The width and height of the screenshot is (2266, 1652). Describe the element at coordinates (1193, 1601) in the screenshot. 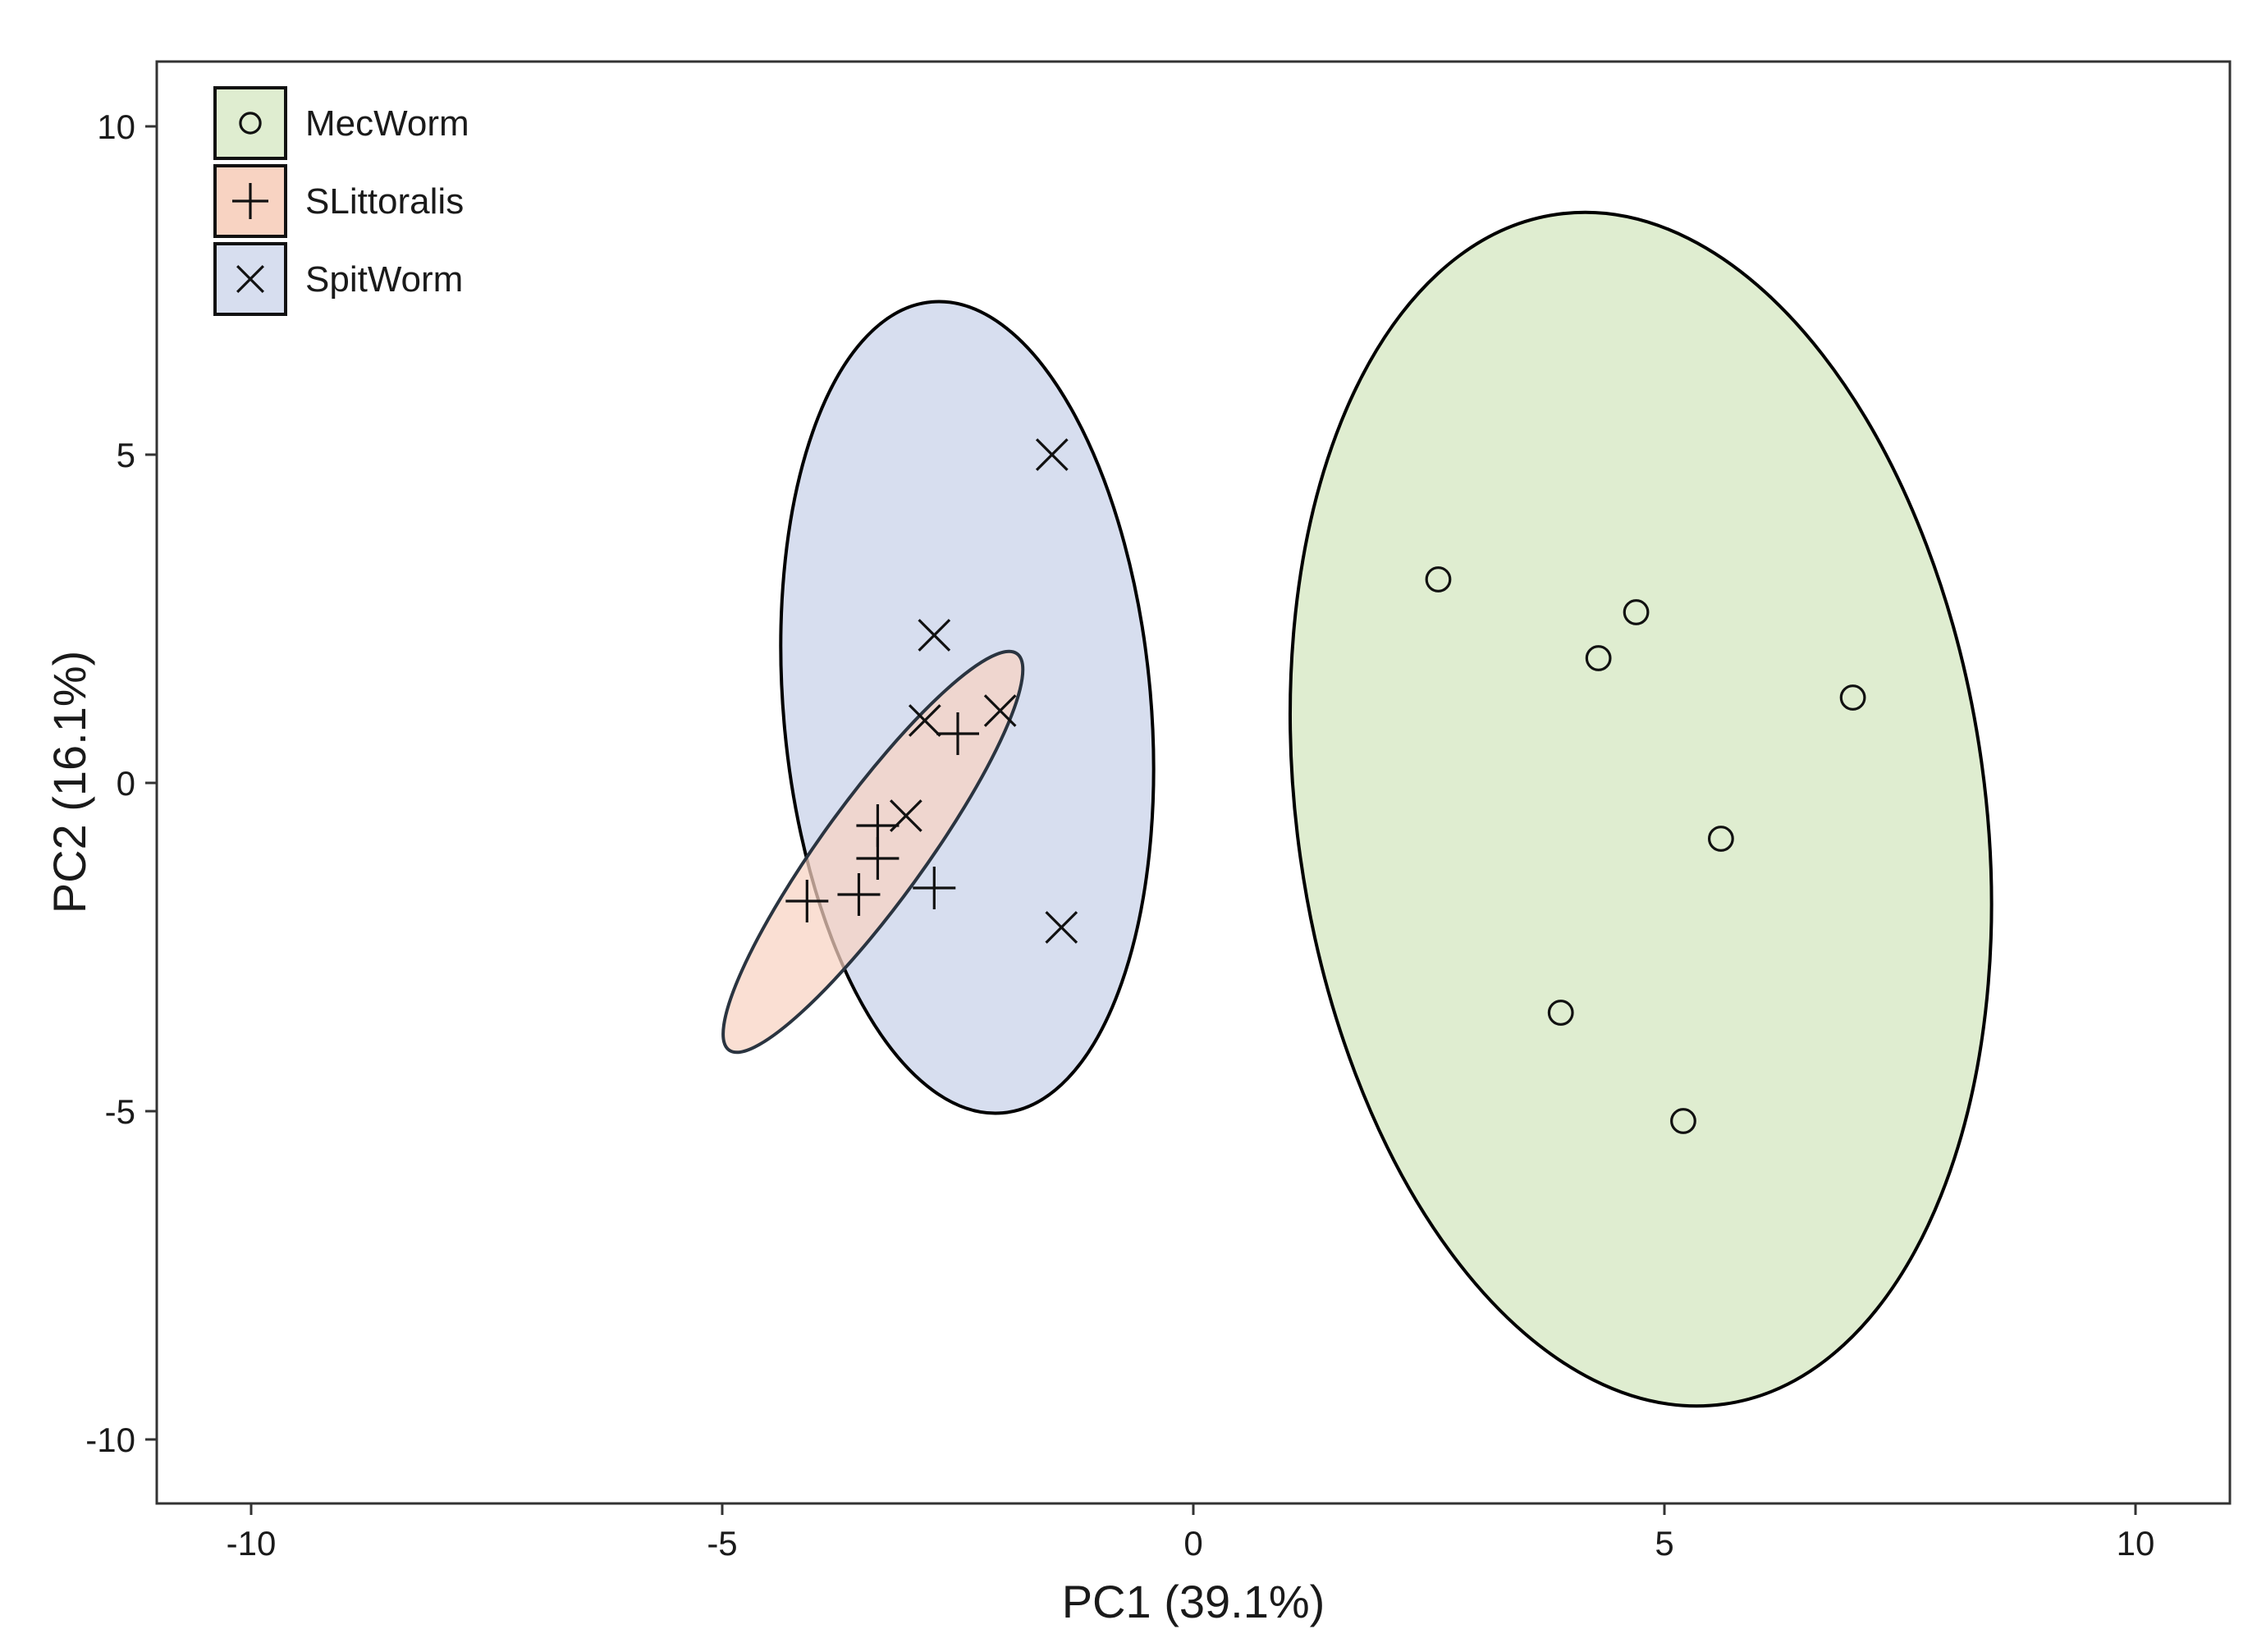

I see `x-axis-title: PC1 (39.1%)` at that location.